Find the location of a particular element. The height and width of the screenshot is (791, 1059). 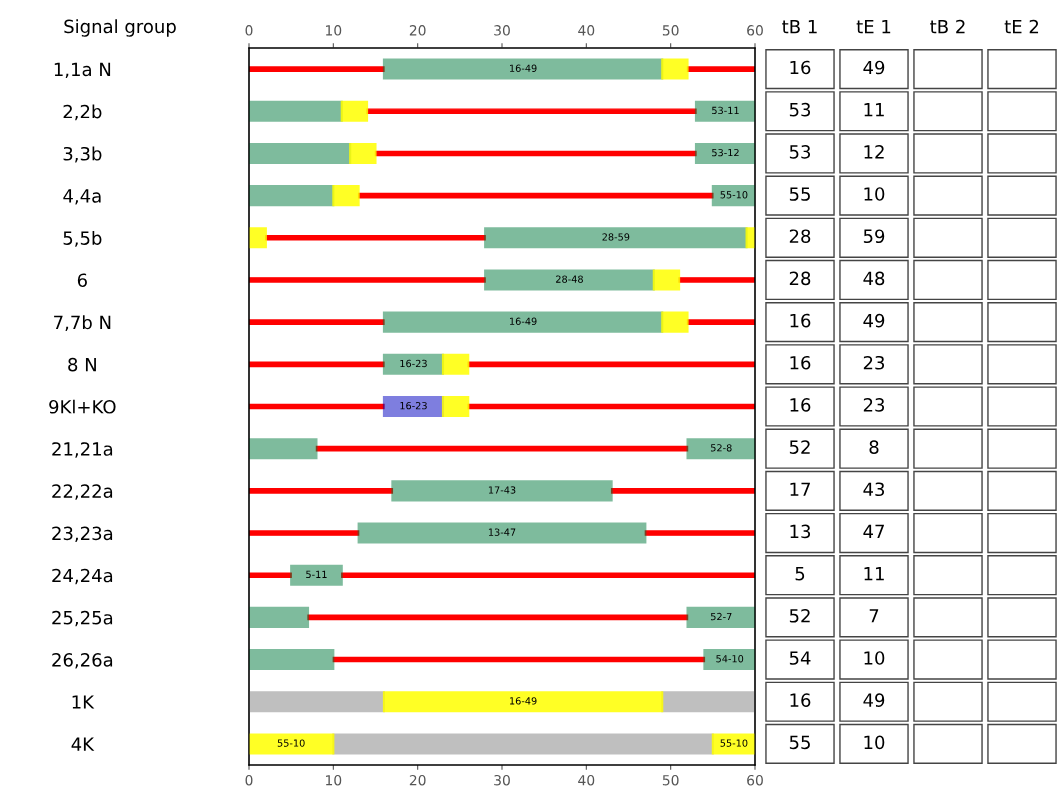

data-label: 13-47 is located at coordinates (502, 532).